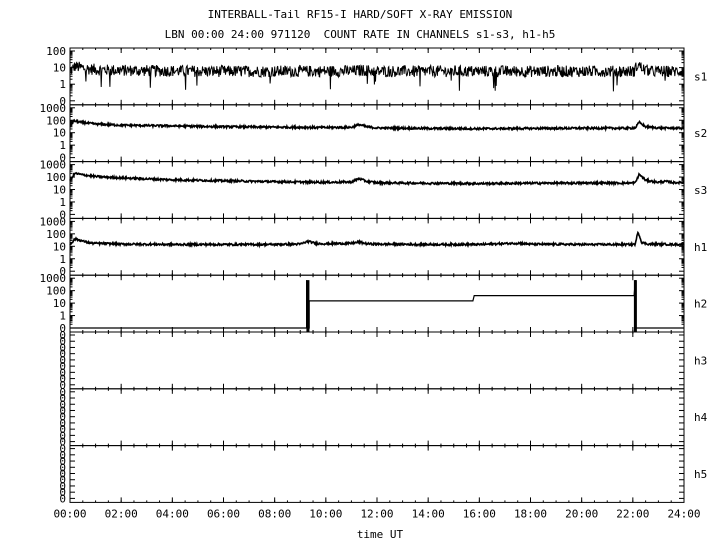 The width and height of the screenshot is (720, 550). I want to click on panel-label-h3: h3, so click(700, 360).